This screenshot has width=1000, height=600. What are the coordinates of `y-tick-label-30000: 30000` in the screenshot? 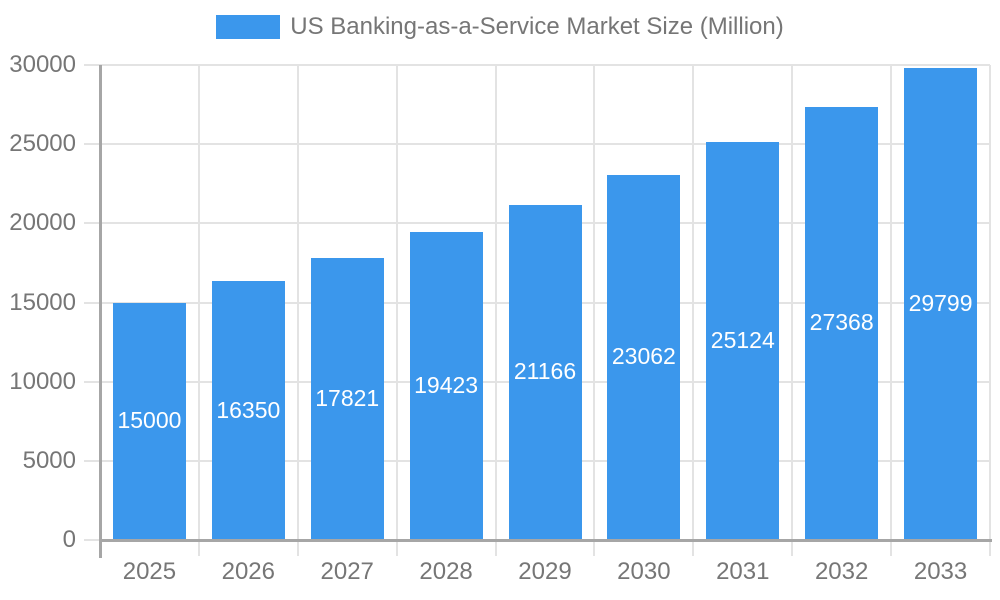 It's located at (42, 64).